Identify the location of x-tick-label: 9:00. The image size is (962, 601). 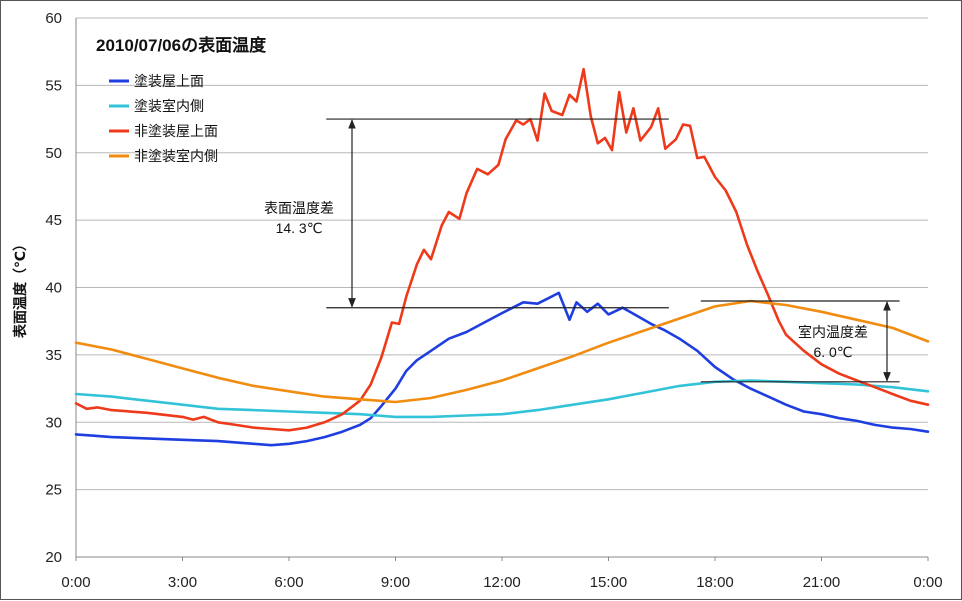
(395, 582).